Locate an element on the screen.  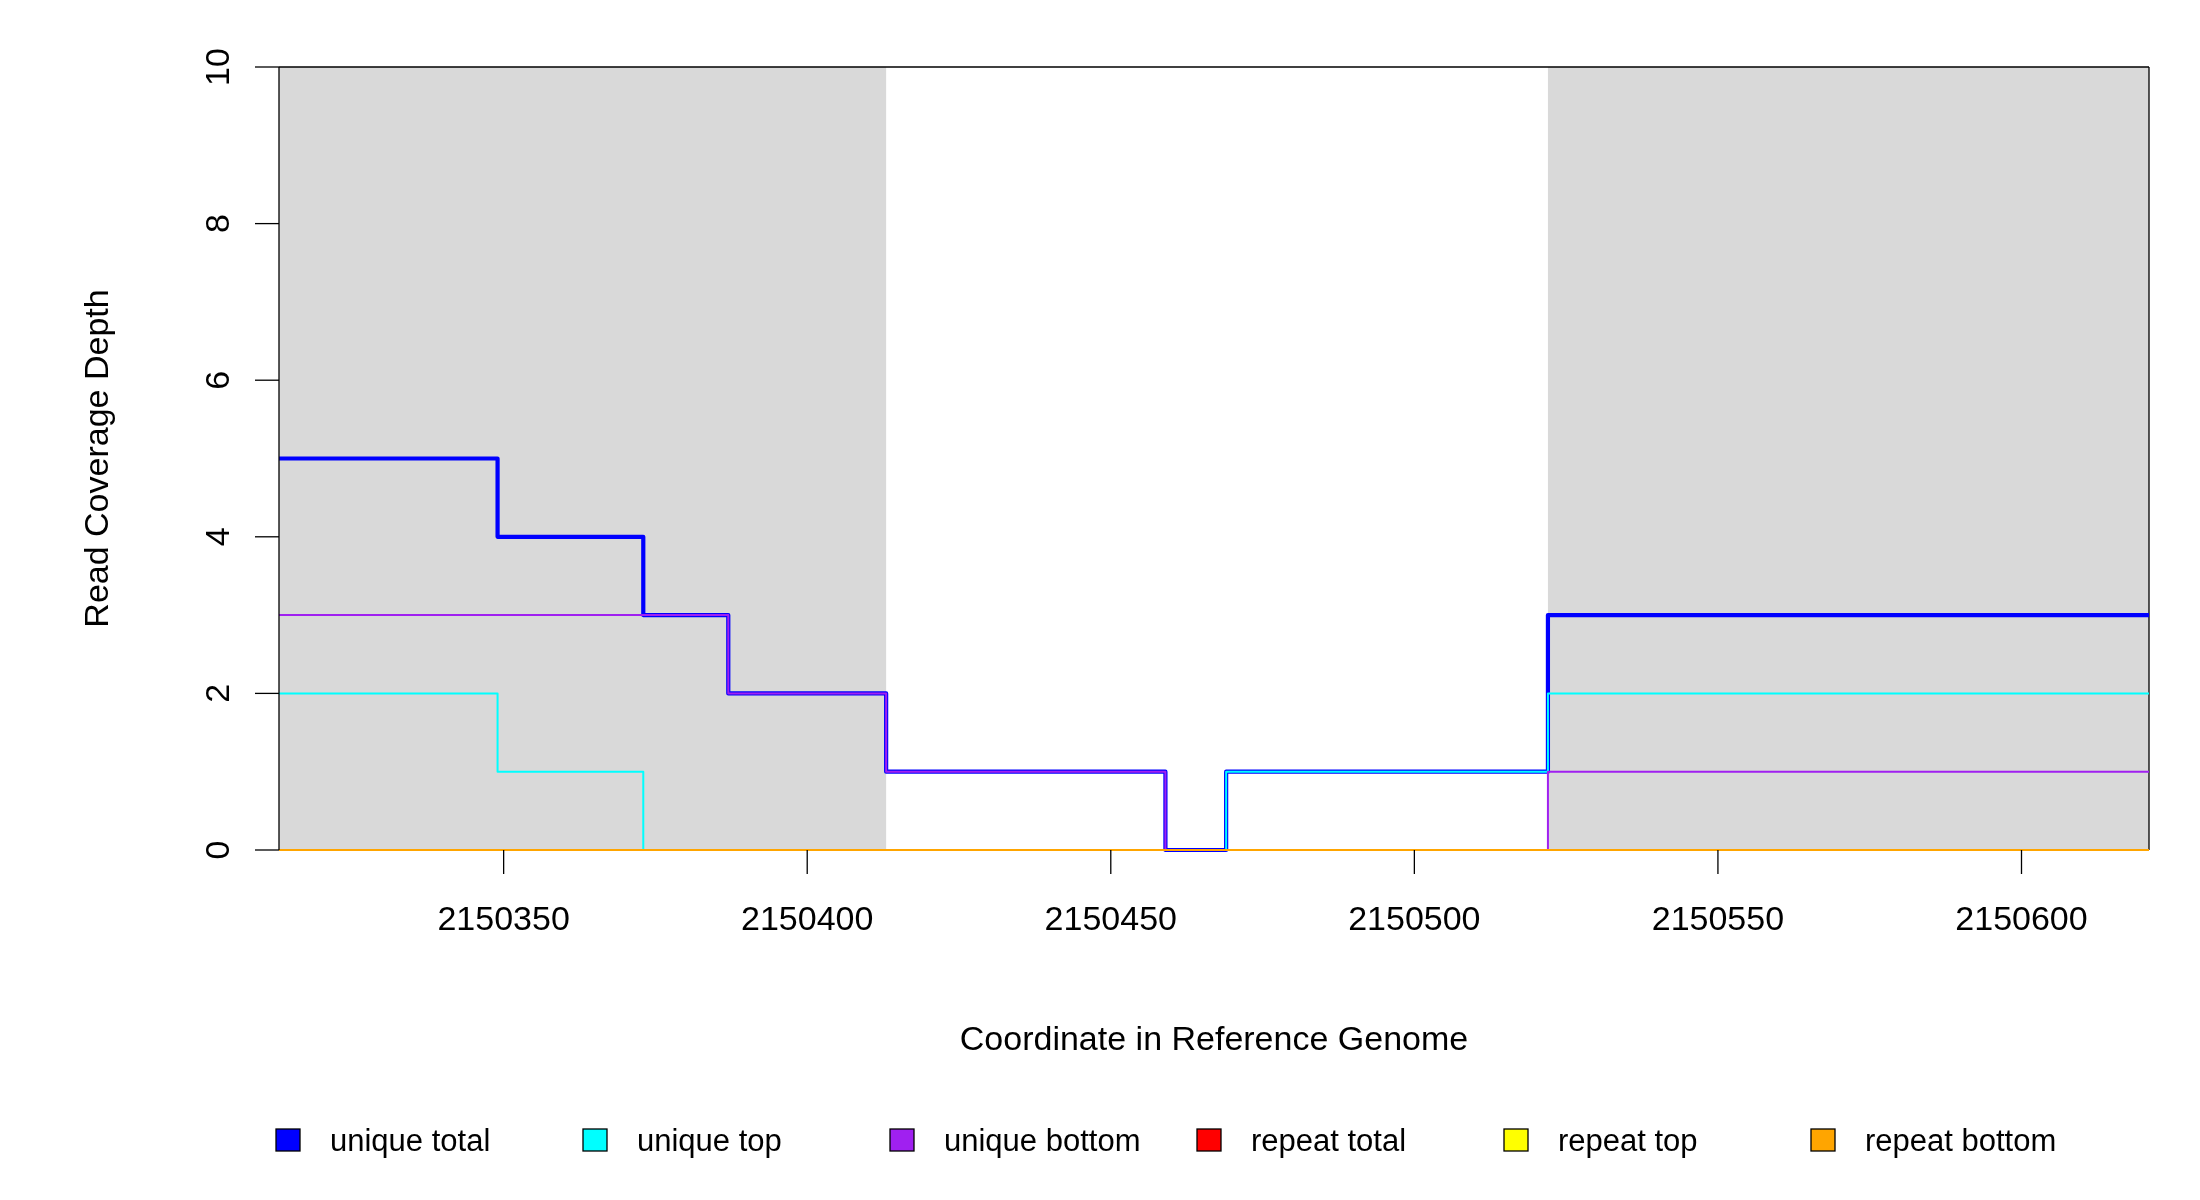
x-tick-label: 2150600 is located at coordinates (2021, 918).